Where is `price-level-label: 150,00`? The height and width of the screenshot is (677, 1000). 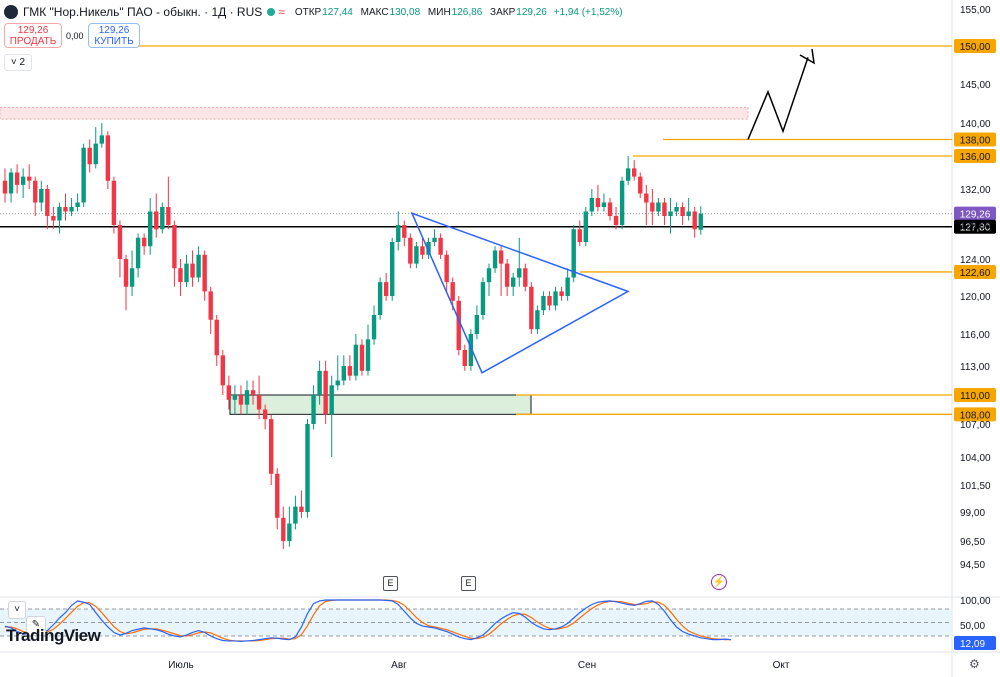 price-level-label: 150,00 is located at coordinates (975, 47).